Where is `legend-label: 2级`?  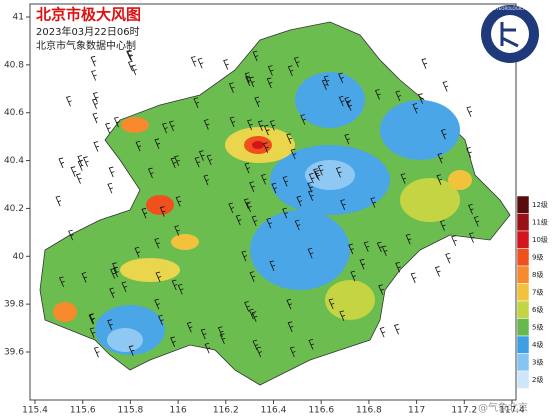 legend-label: 2级 is located at coordinates (537, 379).